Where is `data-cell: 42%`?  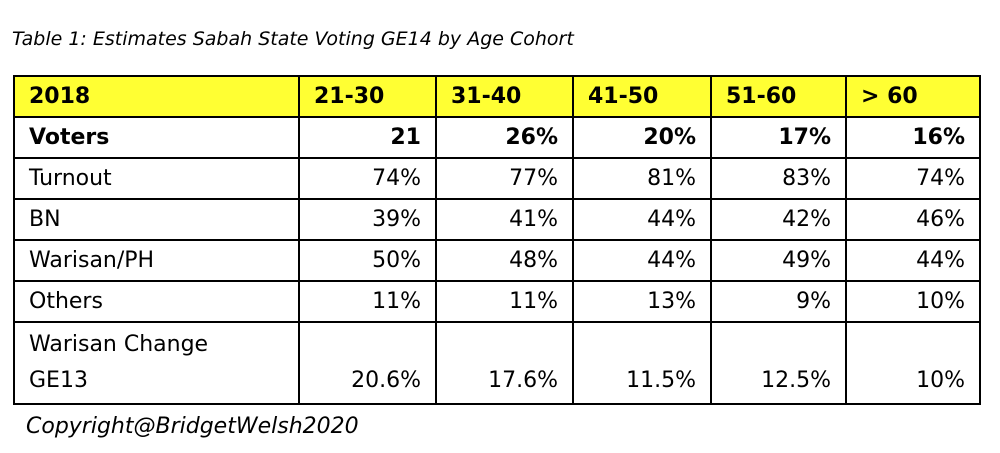 data-cell: 42% is located at coordinates (778, 219).